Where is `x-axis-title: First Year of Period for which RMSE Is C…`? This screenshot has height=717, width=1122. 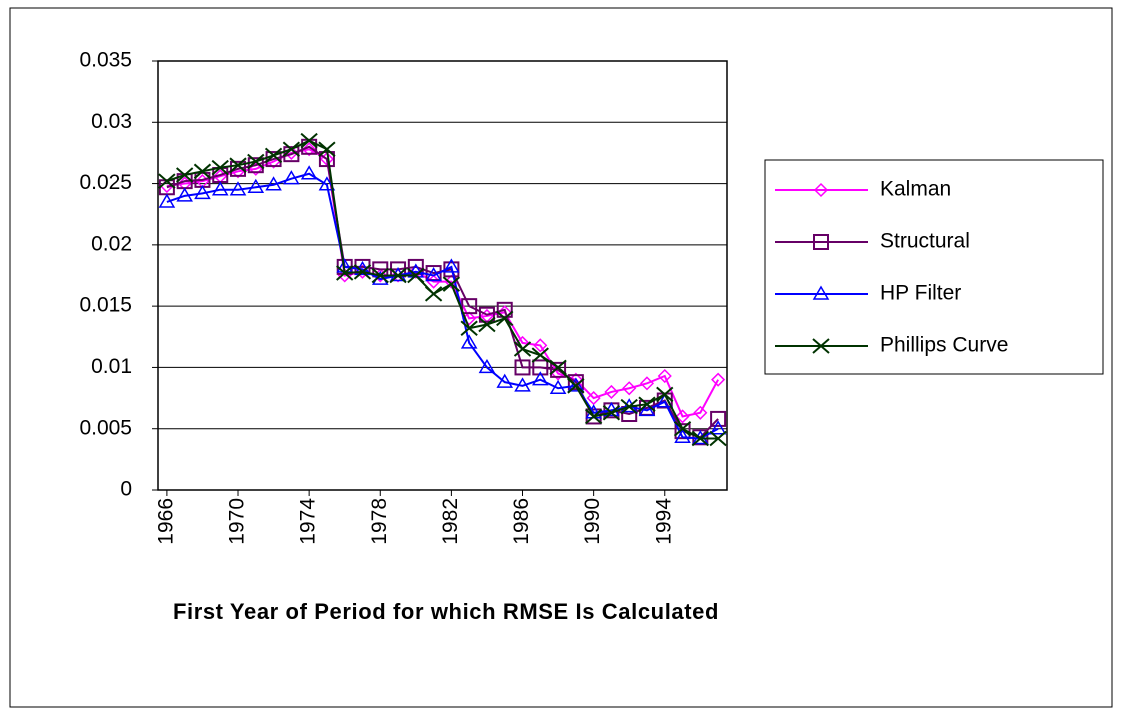
x-axis-title: First Year of Period for which RMSE Is C… is located at coordinates (446, 611).